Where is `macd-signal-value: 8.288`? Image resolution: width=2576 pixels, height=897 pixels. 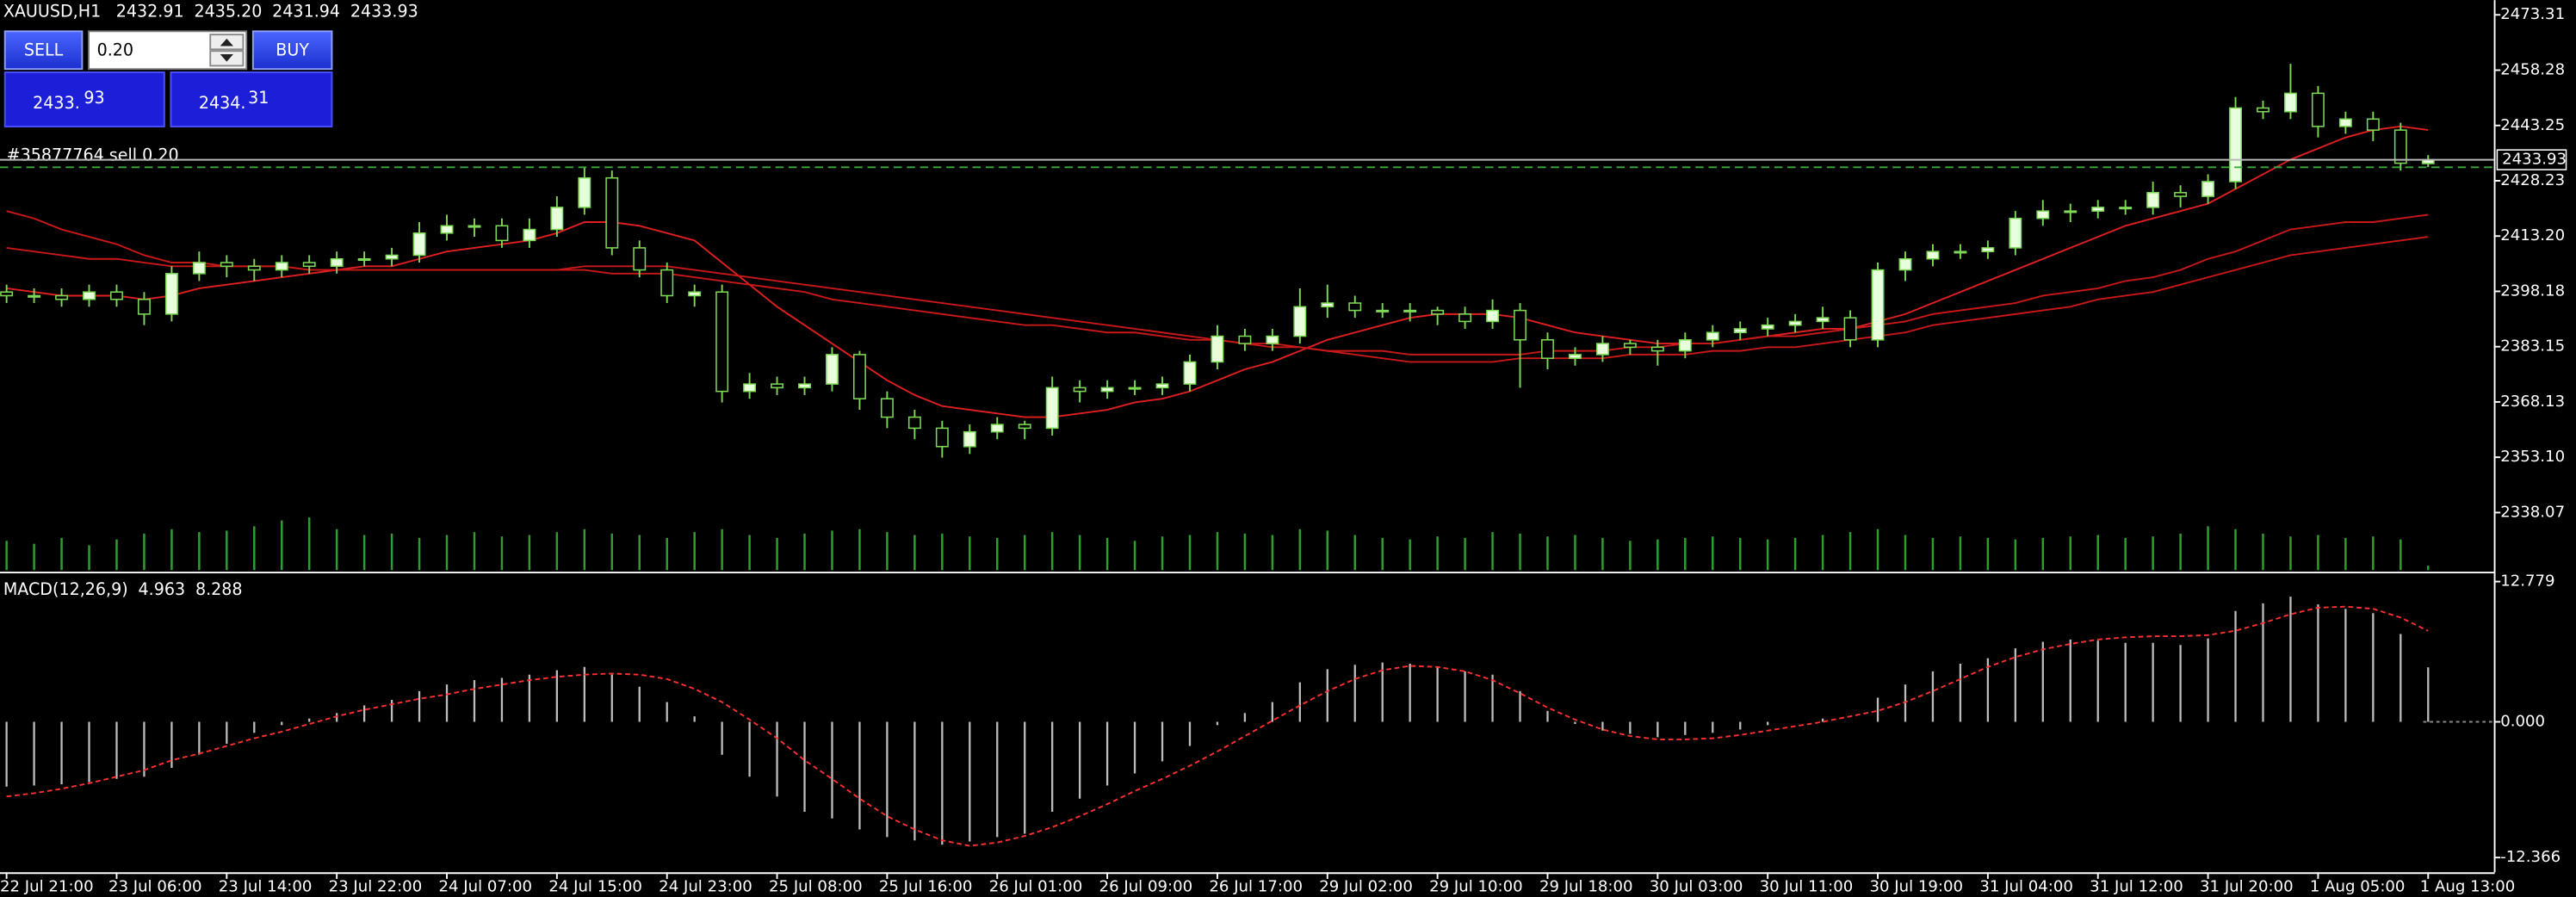 macd-signal-value: 8.288 is located at coordinates (219, 589).